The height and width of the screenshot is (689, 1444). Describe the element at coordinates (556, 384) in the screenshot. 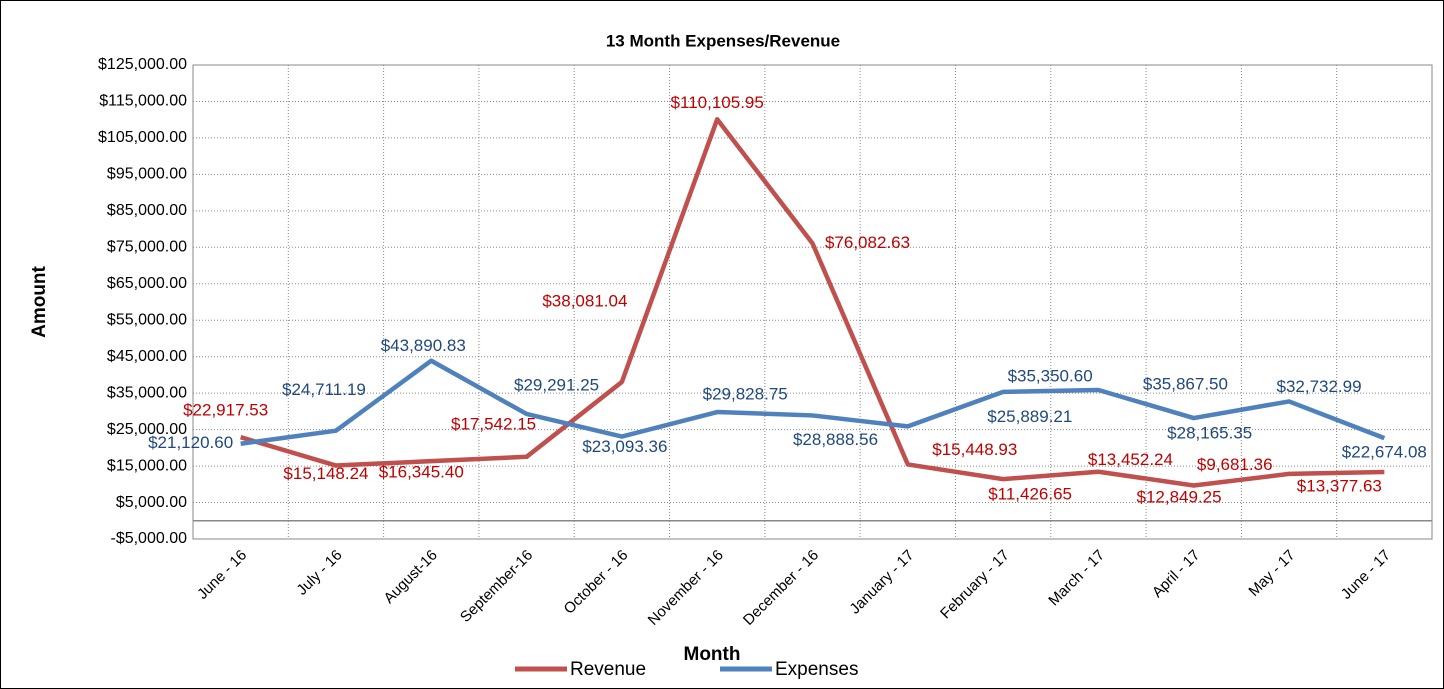

I see `data-label: $29,291.25` at that location.